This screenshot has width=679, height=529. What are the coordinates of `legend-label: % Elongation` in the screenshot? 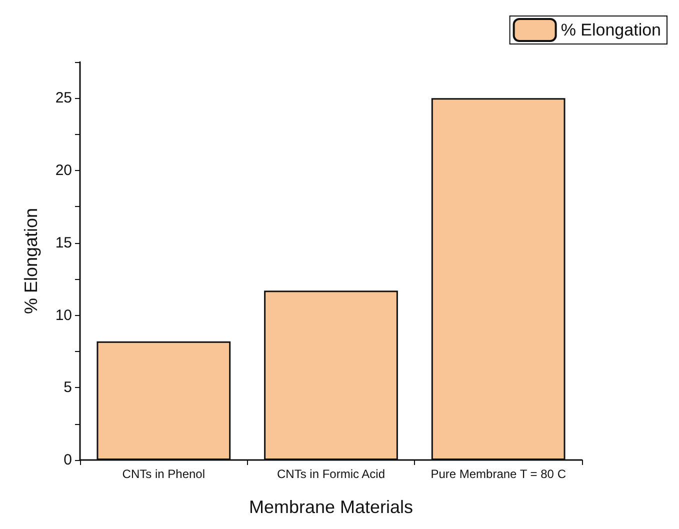 It's located at (611, 30).